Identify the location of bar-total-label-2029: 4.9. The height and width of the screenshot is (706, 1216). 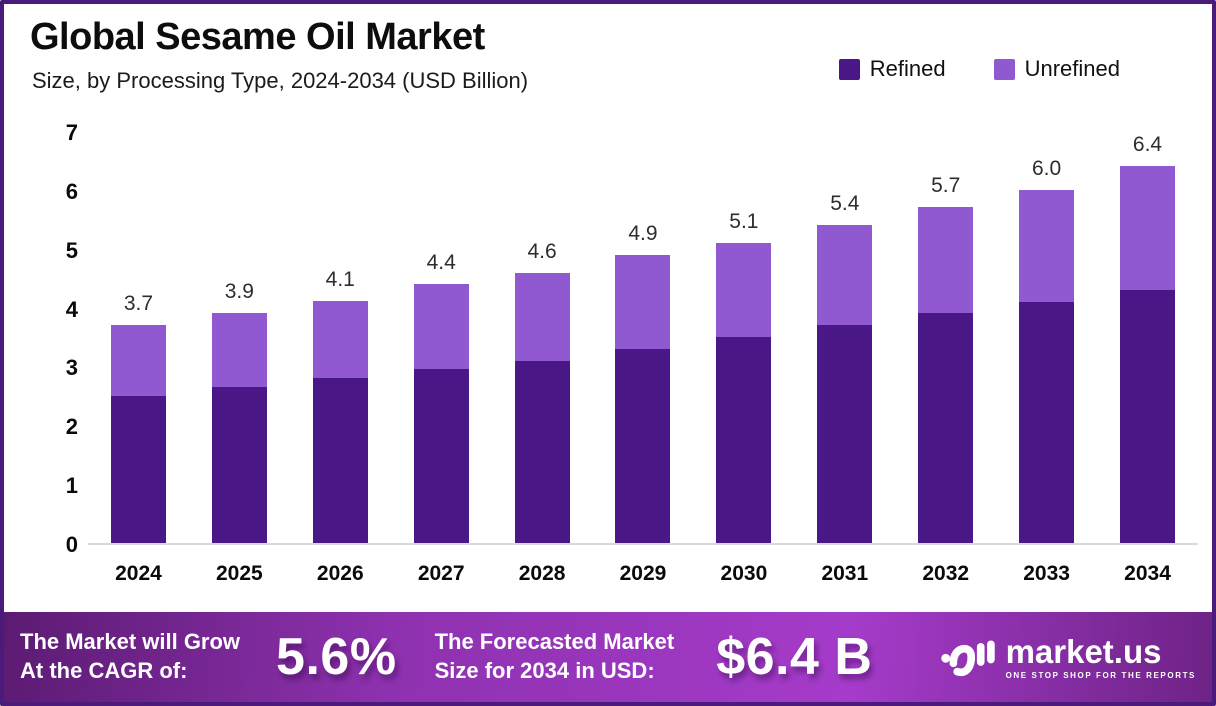
(643, 233).